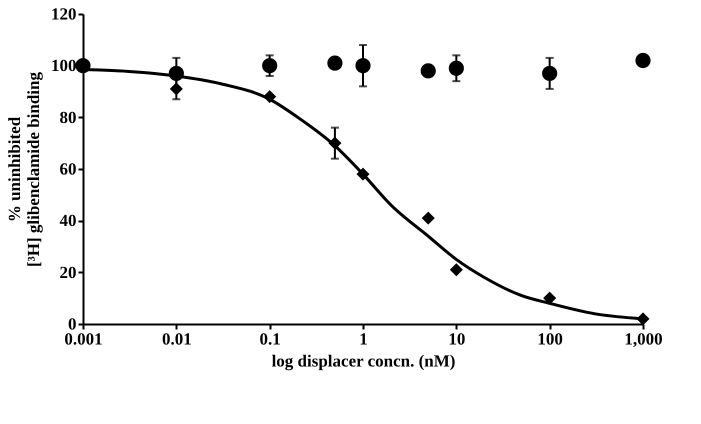 Image resolution: width=701 pixels, height=424 pixels. I want to click on x-tick-label: 0.1, so click(270, 339).